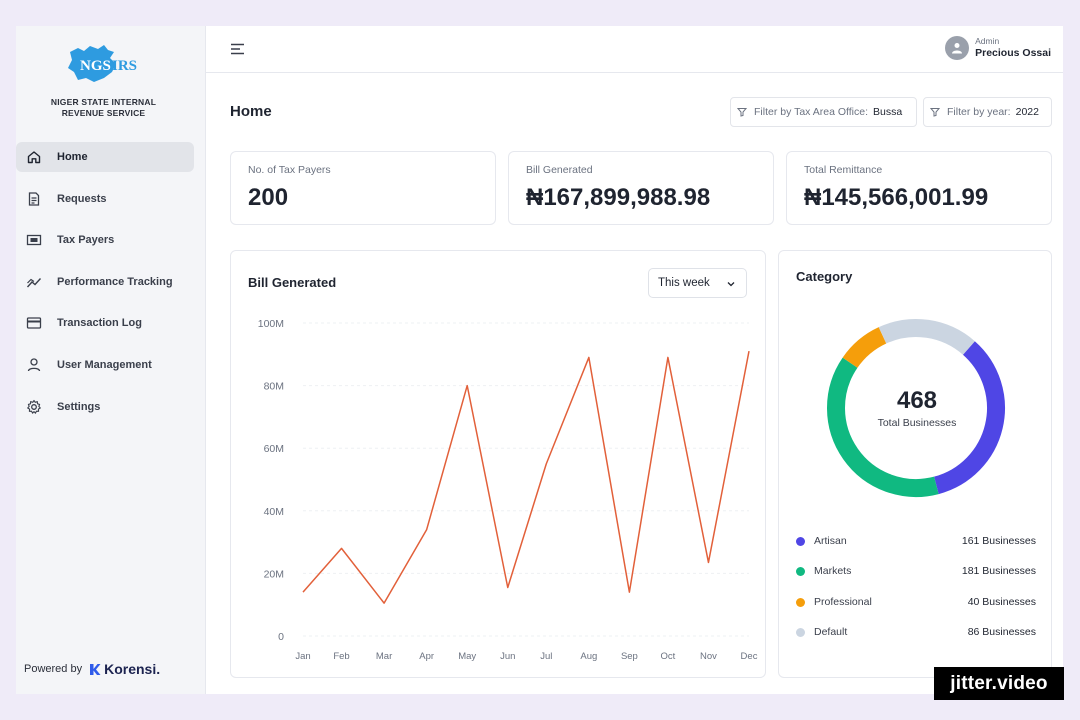 This screenshot has width=1080, height=720. What do you see at coordinates (629, 656) in the screenshot?
I see `x-tick-label: Sep` at bounding box center [629, 656].